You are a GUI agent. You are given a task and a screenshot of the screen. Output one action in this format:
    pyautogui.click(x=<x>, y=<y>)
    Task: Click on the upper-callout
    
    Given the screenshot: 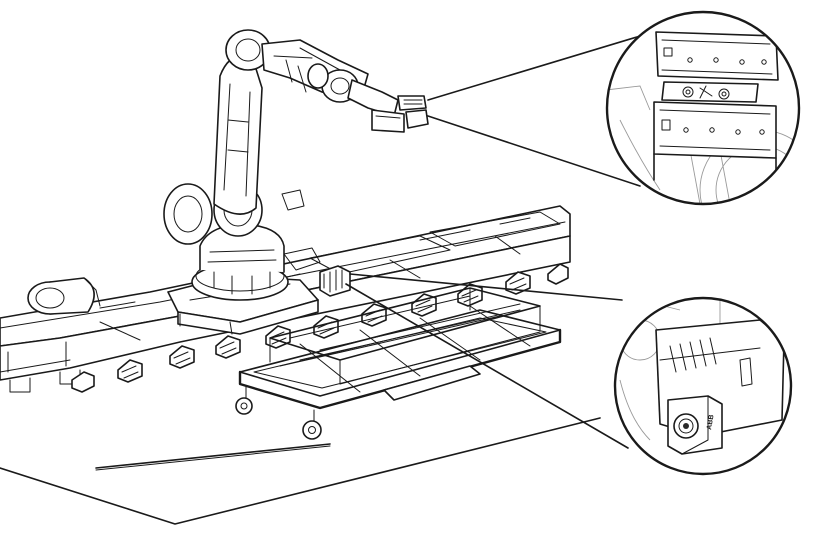 What is the action you would take?
    pyautogui.click(x=703, y=108)
    